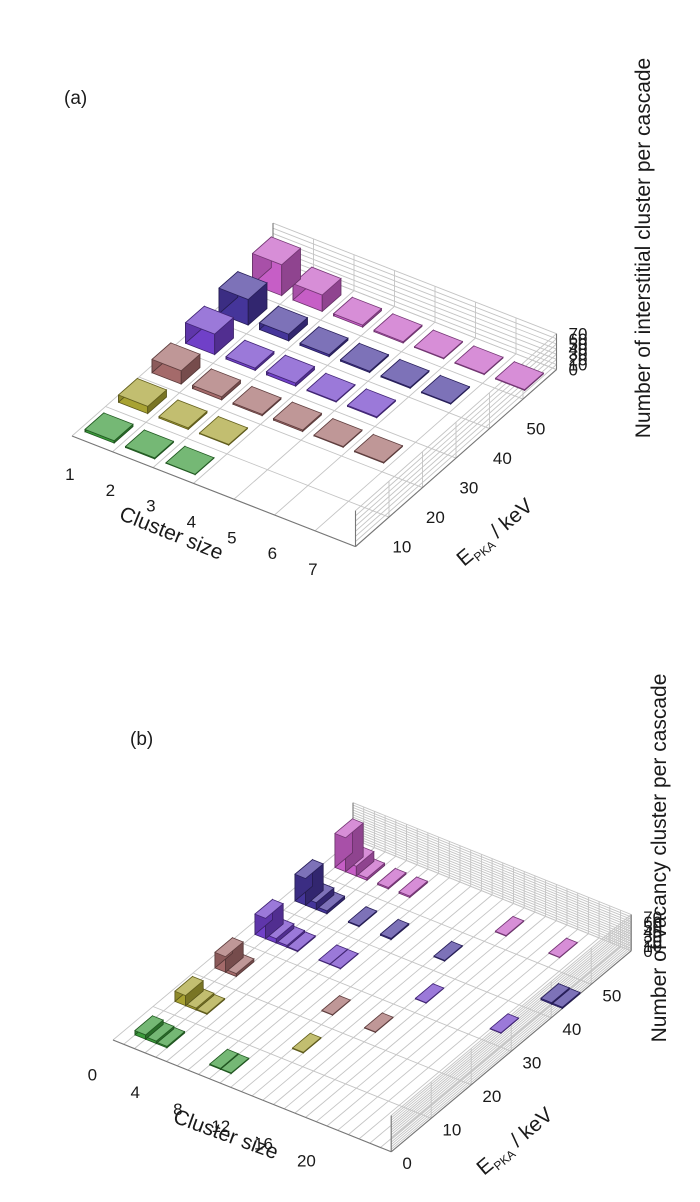 The height and width of the screenshot is (1202, 700). Describe the element at coordinates (317, 289) in the screenshot. I see `bar-a-e5-x2` at that location.